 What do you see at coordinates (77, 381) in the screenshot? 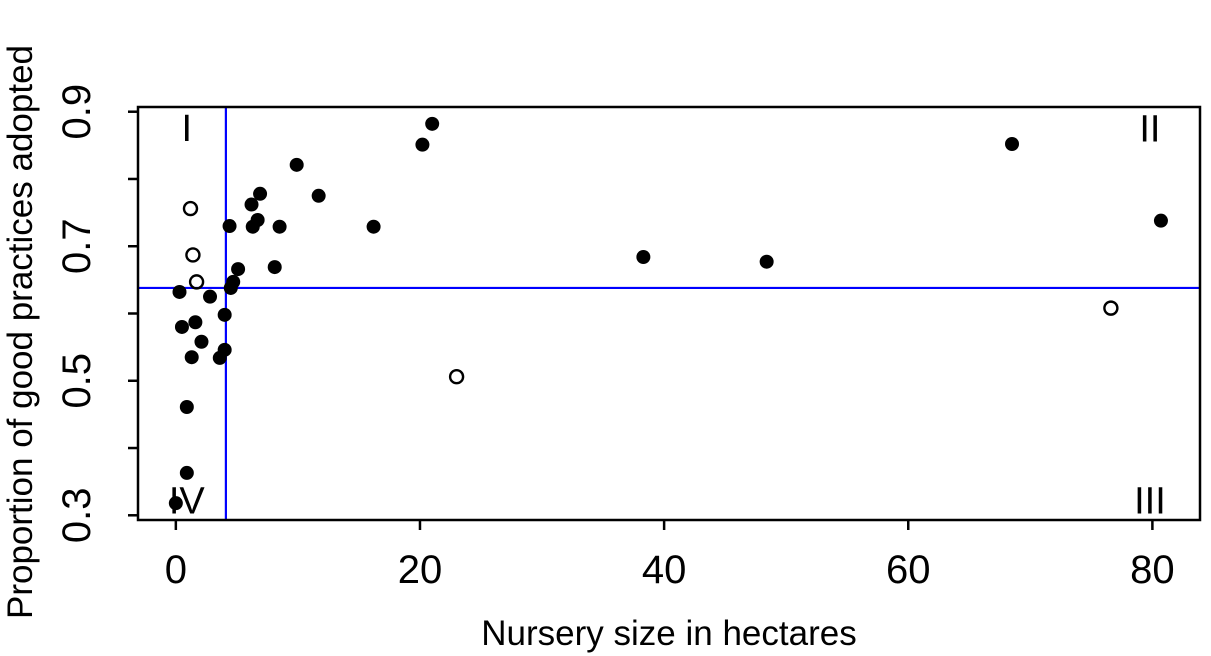
I see `y-tick-label: 0.5` at bounding box center [77, 381].